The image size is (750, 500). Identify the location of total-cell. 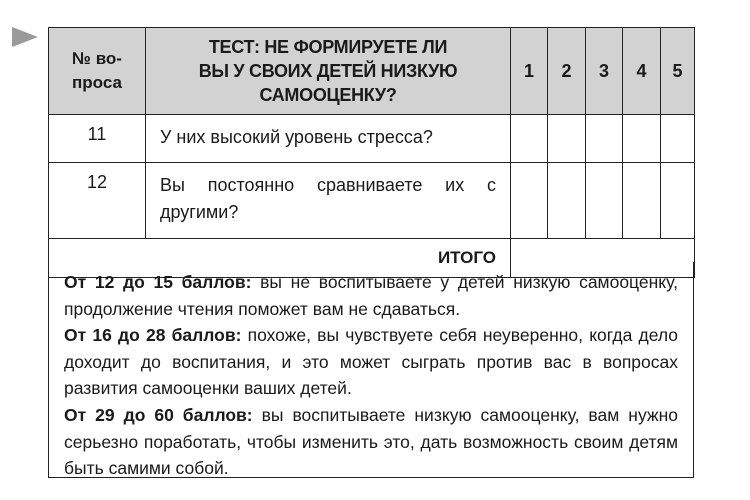
(602, 258).